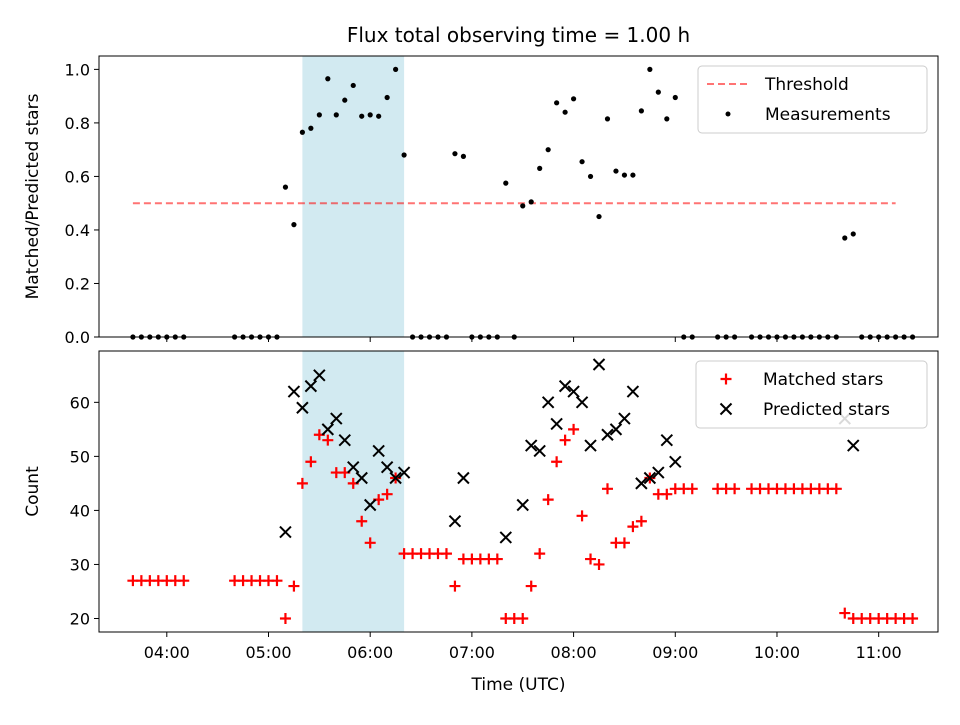 This screenshot has width=960, height=725. Describe the element at coordinates (80, 618) in the screenshot. I see `y-tick-label: 20` at that location.